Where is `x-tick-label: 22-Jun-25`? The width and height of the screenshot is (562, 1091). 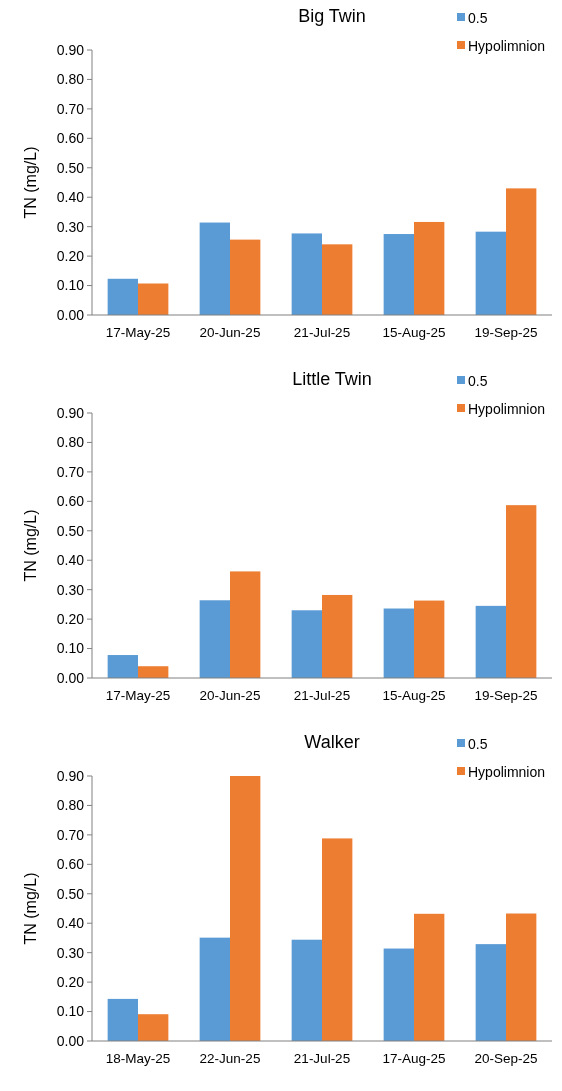
x-tick-label: 22-Jun-25 is located at coordinates (230, 1058).